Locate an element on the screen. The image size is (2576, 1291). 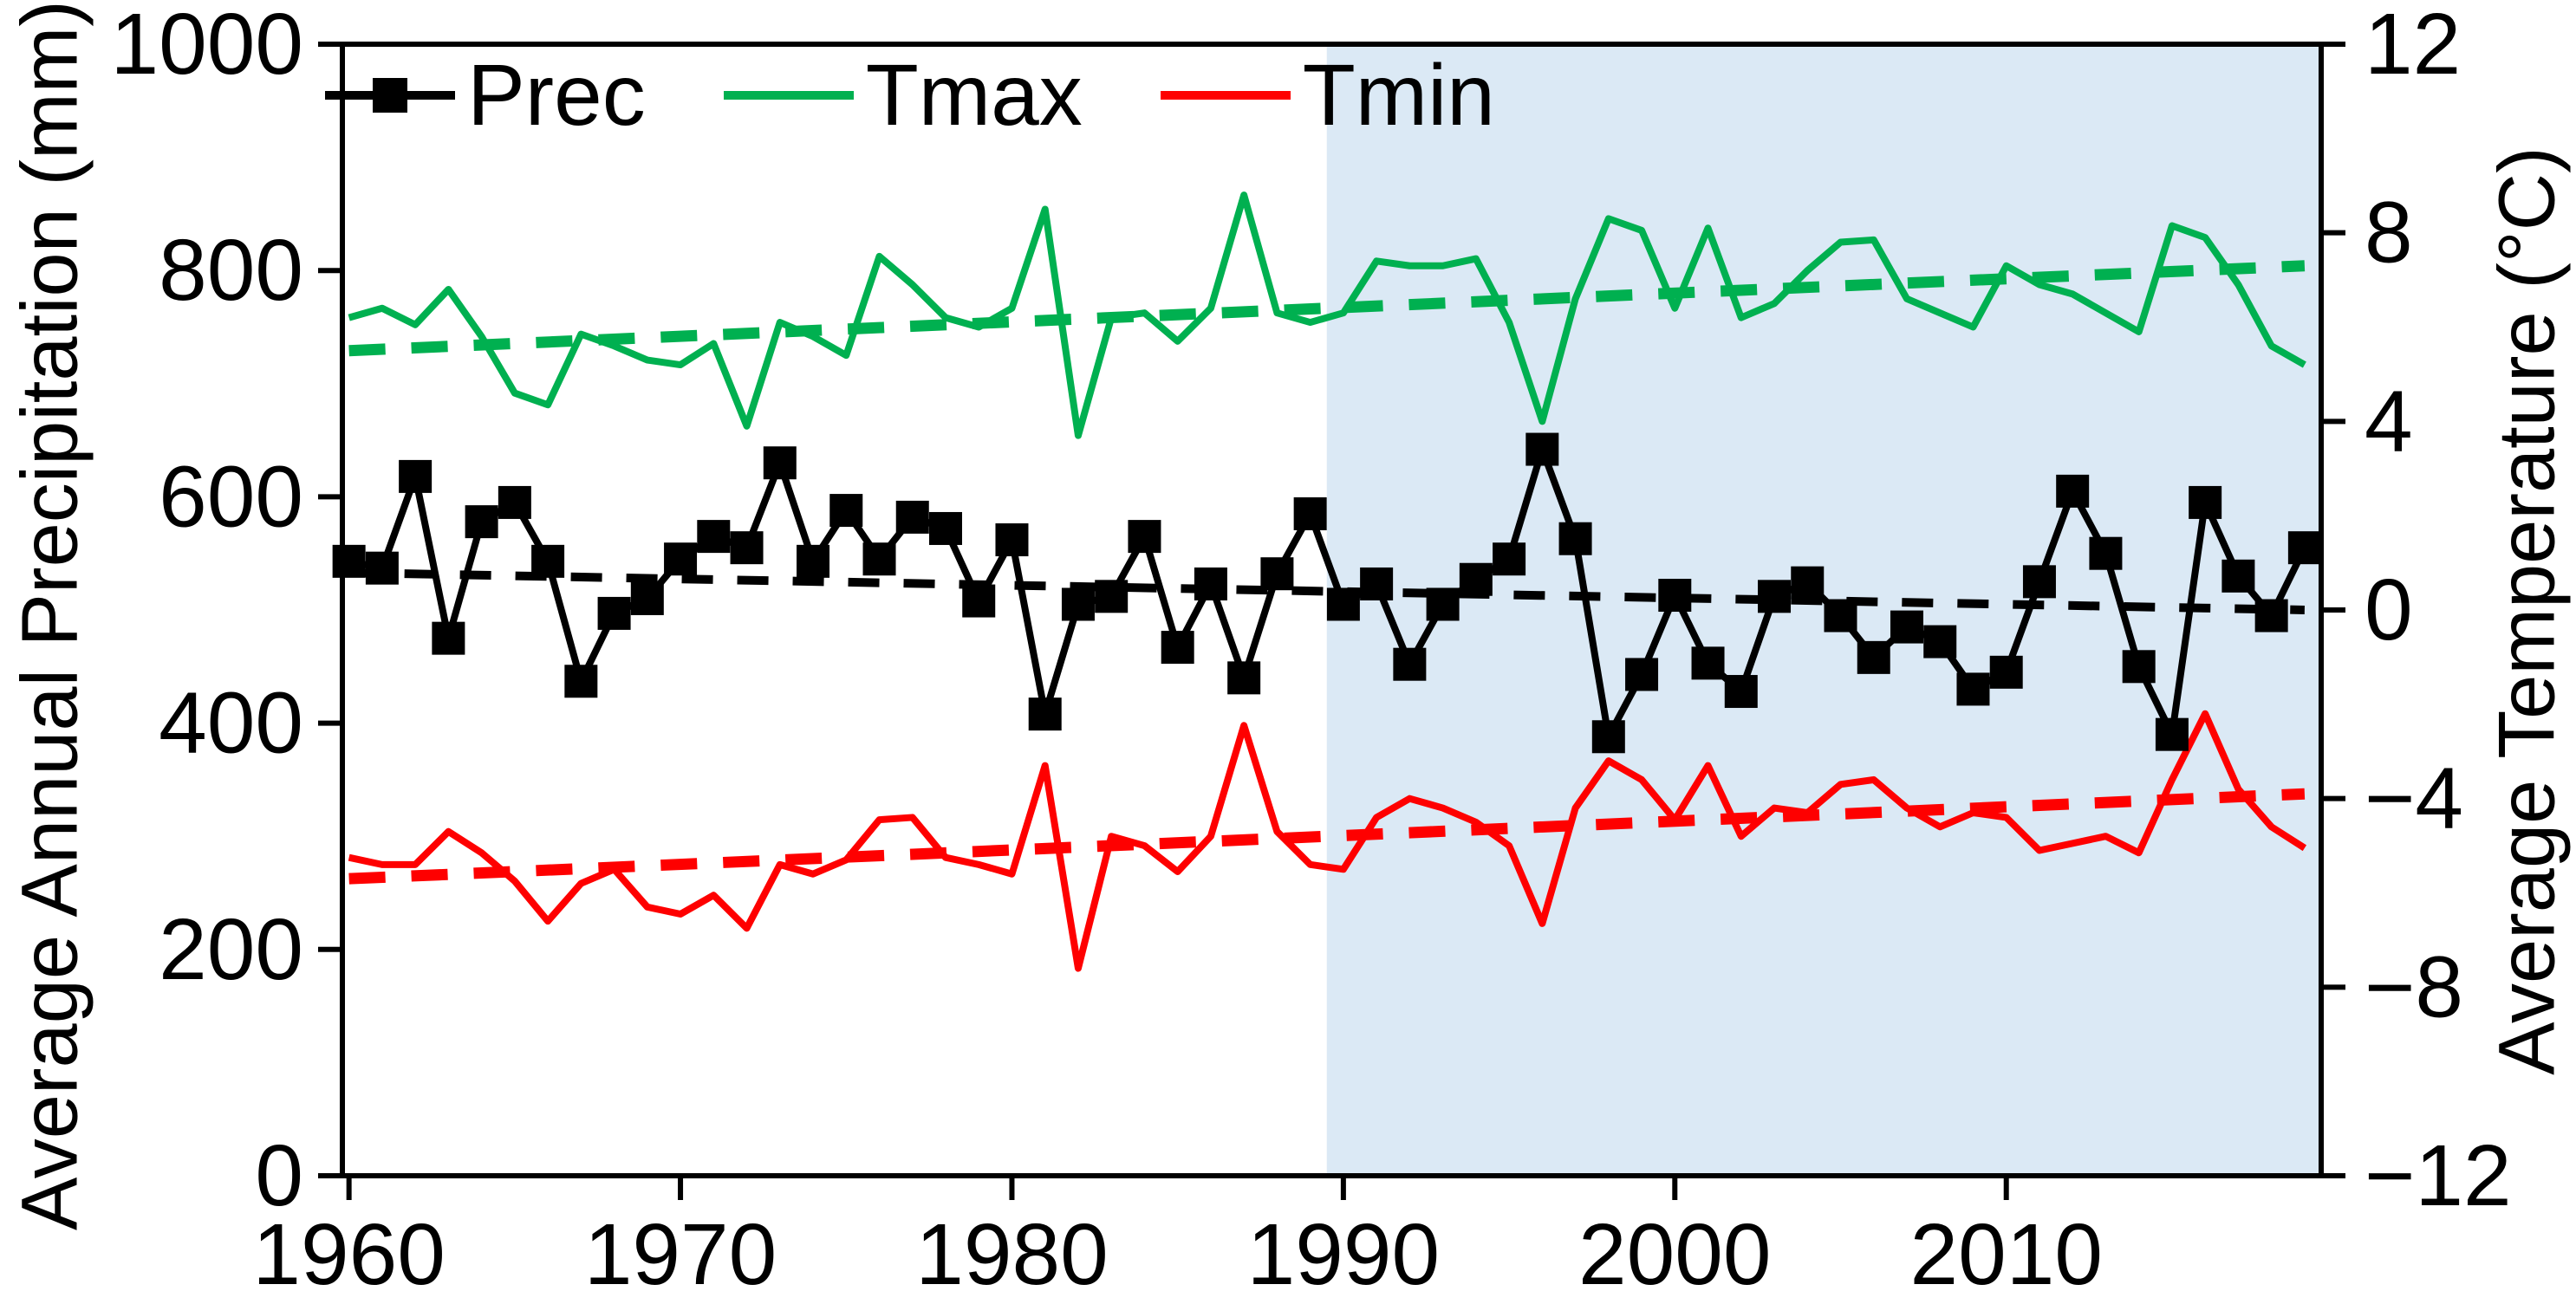
tmax-series-line is located at coordinates (1327, 315).